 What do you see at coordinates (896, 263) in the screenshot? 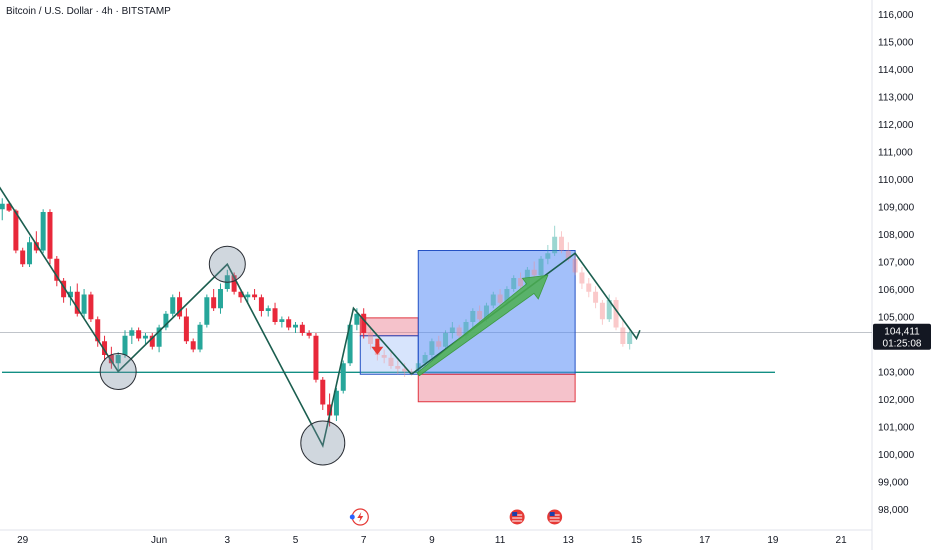
I see `y-tick-label: 107,000` at bounding box center [896, 263].